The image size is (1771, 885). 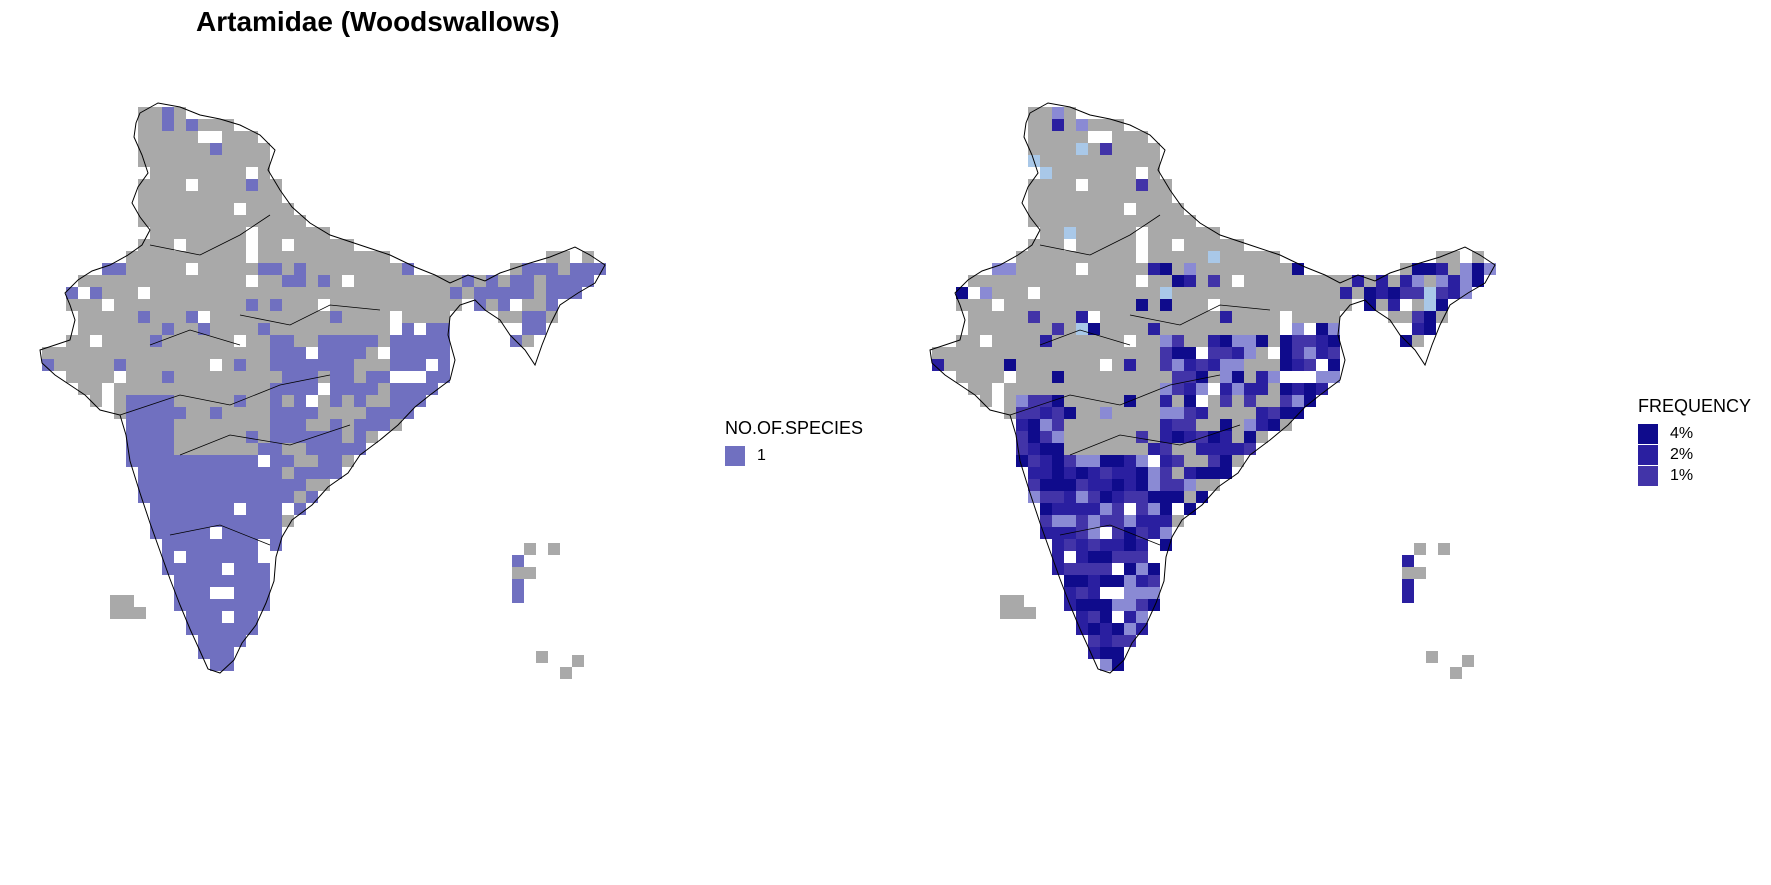 What do you see at coordinates (220, 535) in the screenshot?
I see `state-boundary` at bounding box center [220, 535].